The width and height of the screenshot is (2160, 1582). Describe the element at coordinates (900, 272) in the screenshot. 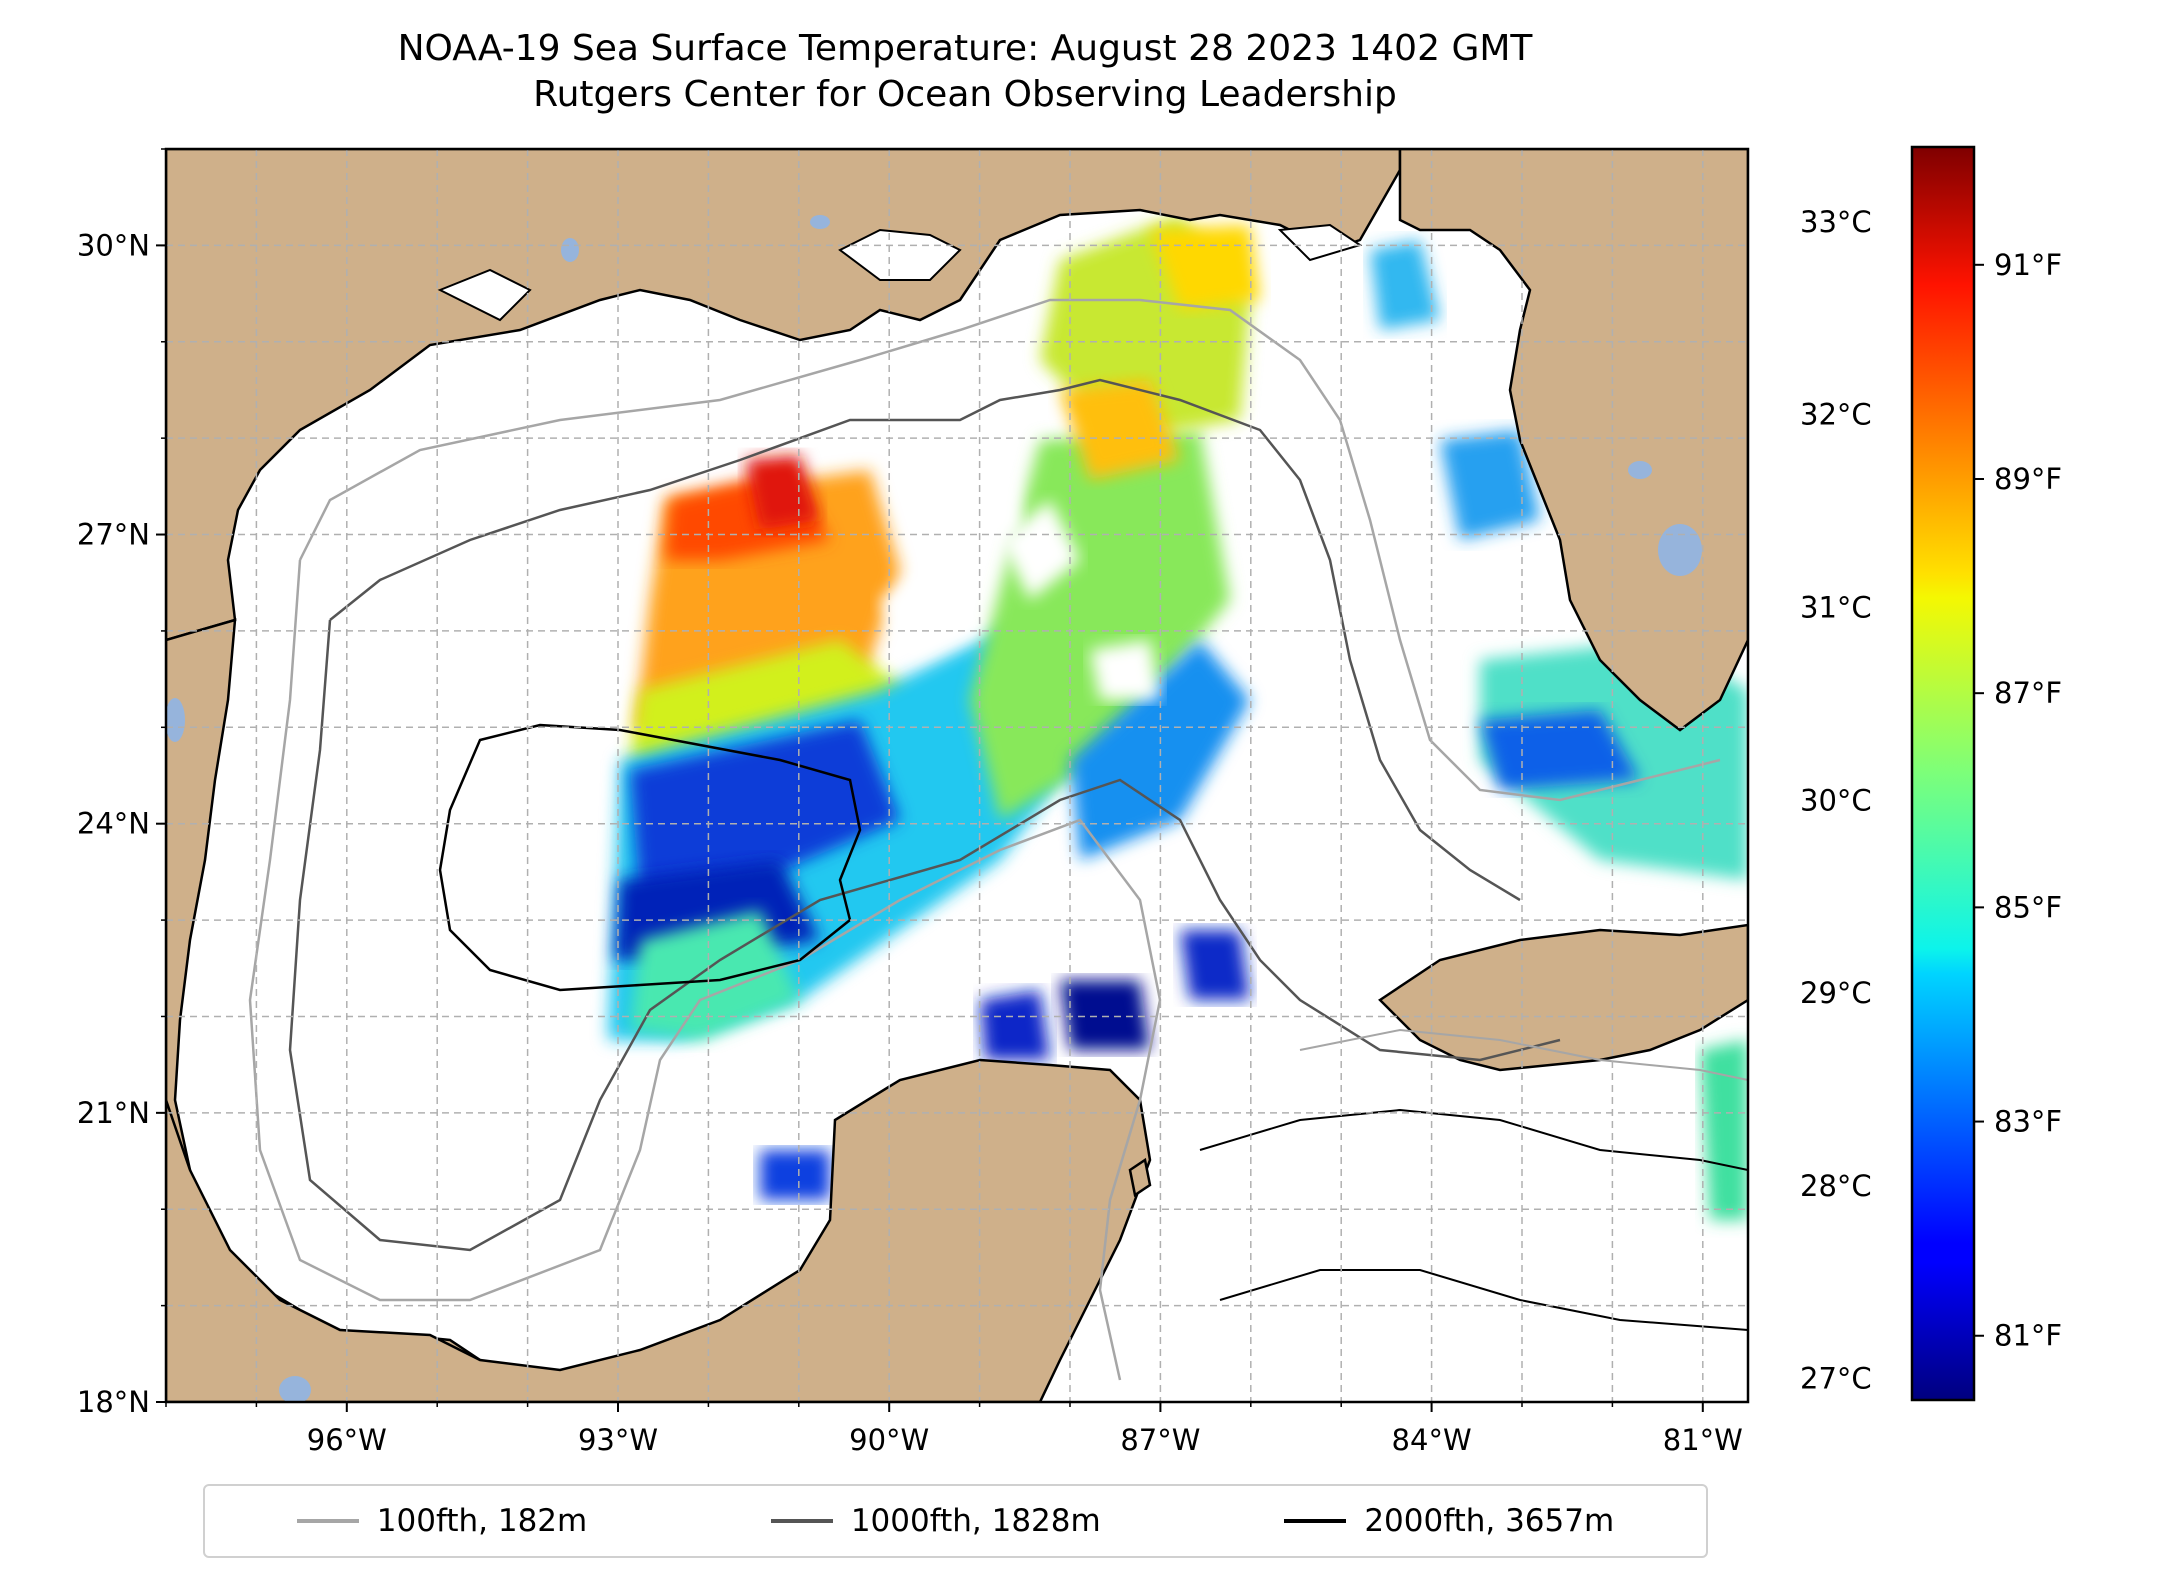

I see `coastal-bays` at that location.